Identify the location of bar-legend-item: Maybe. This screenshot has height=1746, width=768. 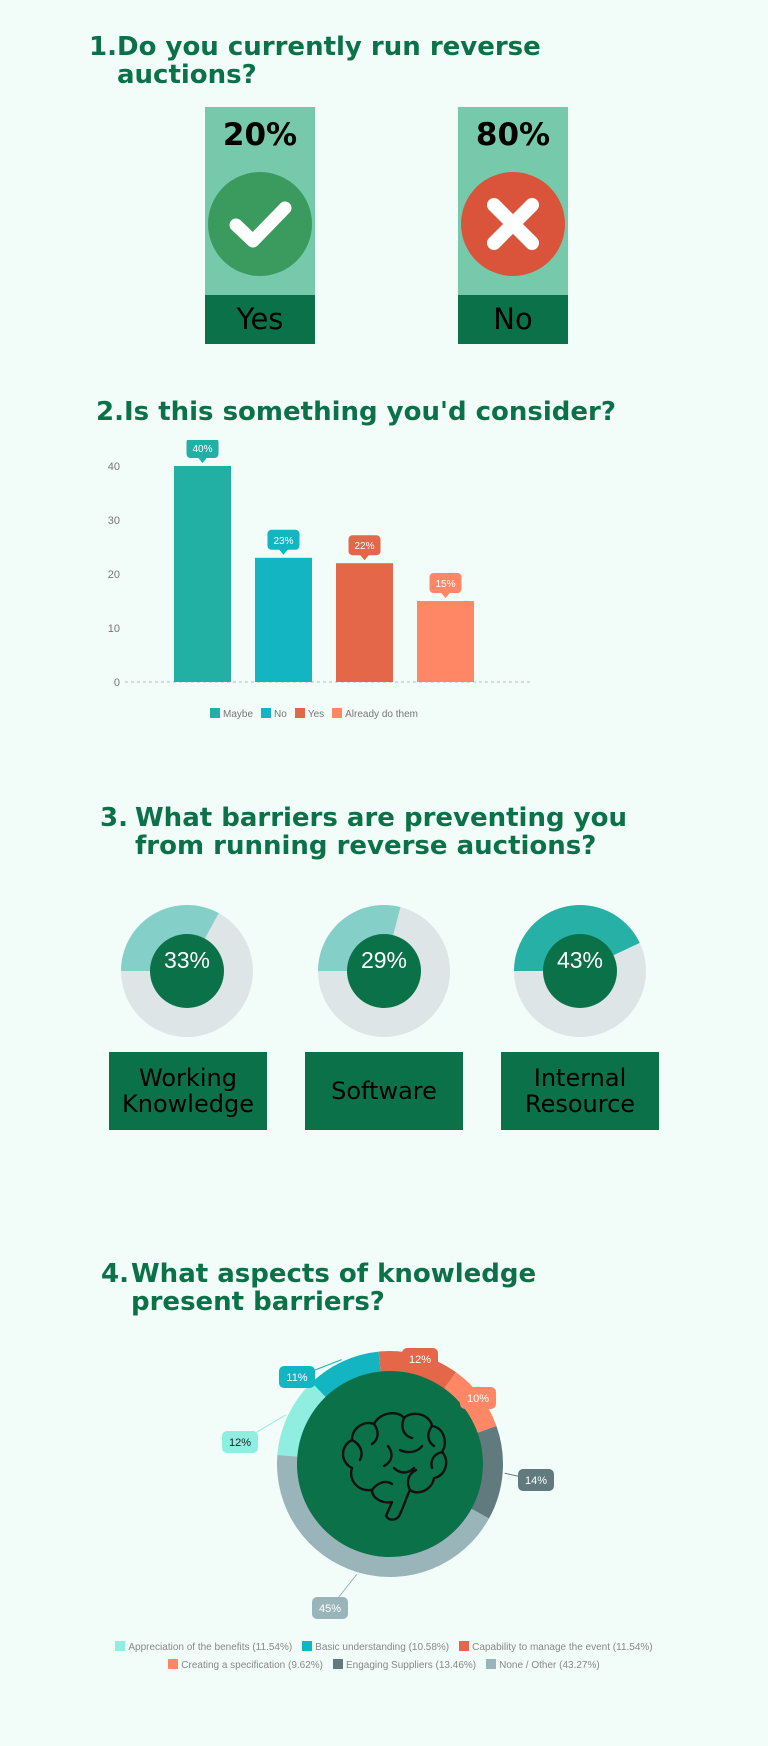
(231, 714).